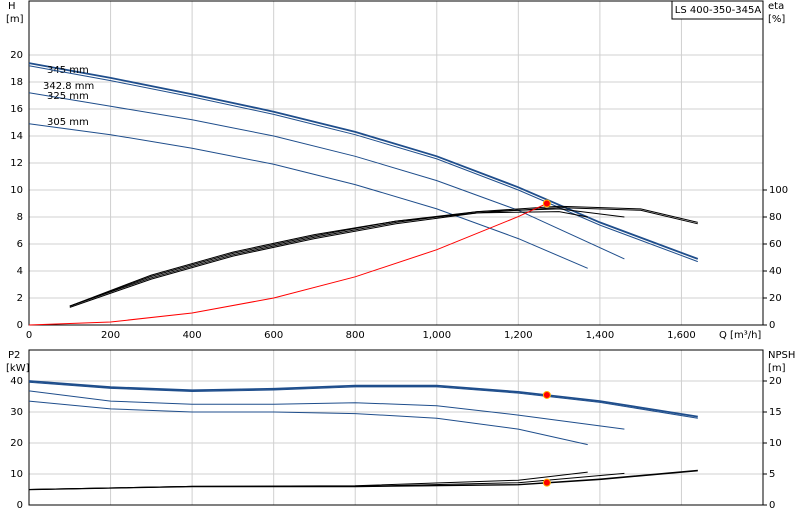 This screenshot has height=520, width=800. Describe the element at coordinates (775, 443) in the screenshot. I see `y2-tick-label: 10` at that location.